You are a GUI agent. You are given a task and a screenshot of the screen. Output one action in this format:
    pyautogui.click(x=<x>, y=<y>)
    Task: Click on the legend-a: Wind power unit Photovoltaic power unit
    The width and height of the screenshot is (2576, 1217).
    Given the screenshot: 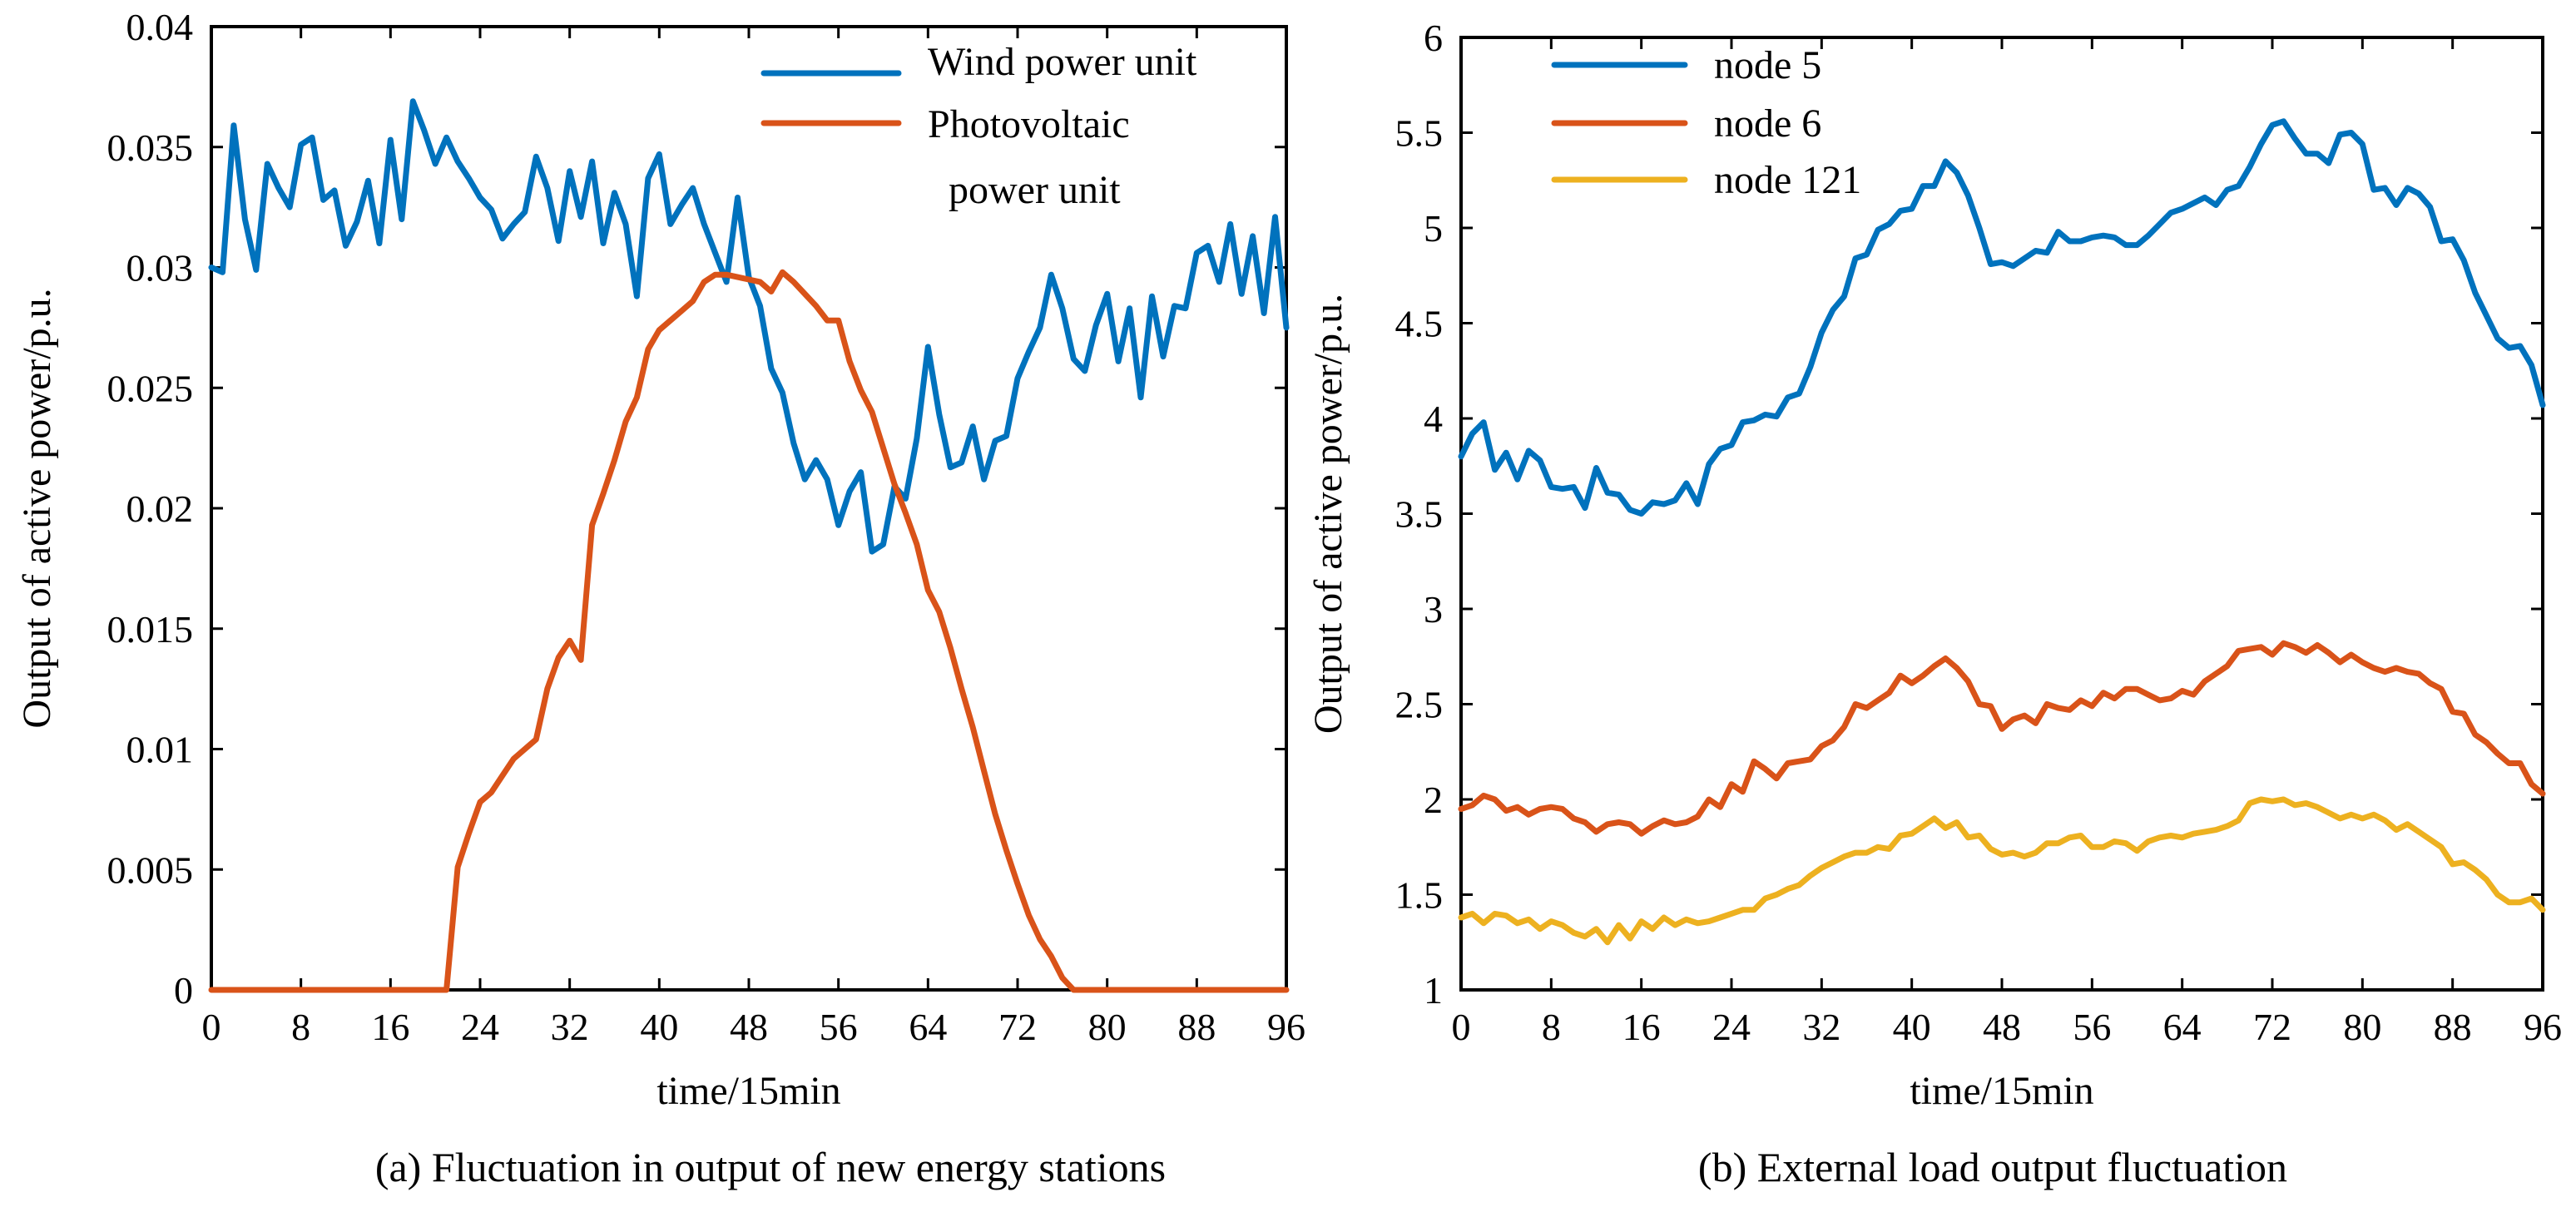 What is the action you would take?
    pyautogui.click(x=978, y=126)
    